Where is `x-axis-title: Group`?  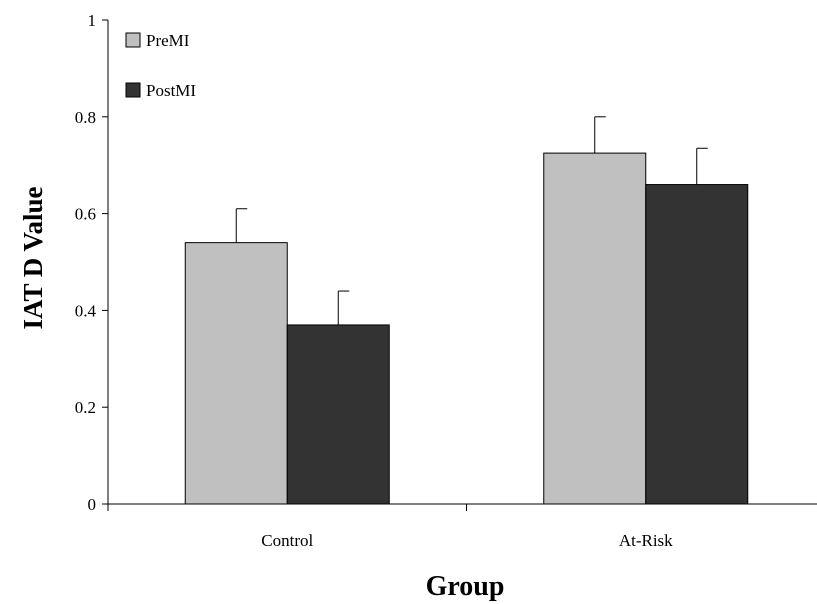 x-axis-title: Group is located at coordinates (465, 586).